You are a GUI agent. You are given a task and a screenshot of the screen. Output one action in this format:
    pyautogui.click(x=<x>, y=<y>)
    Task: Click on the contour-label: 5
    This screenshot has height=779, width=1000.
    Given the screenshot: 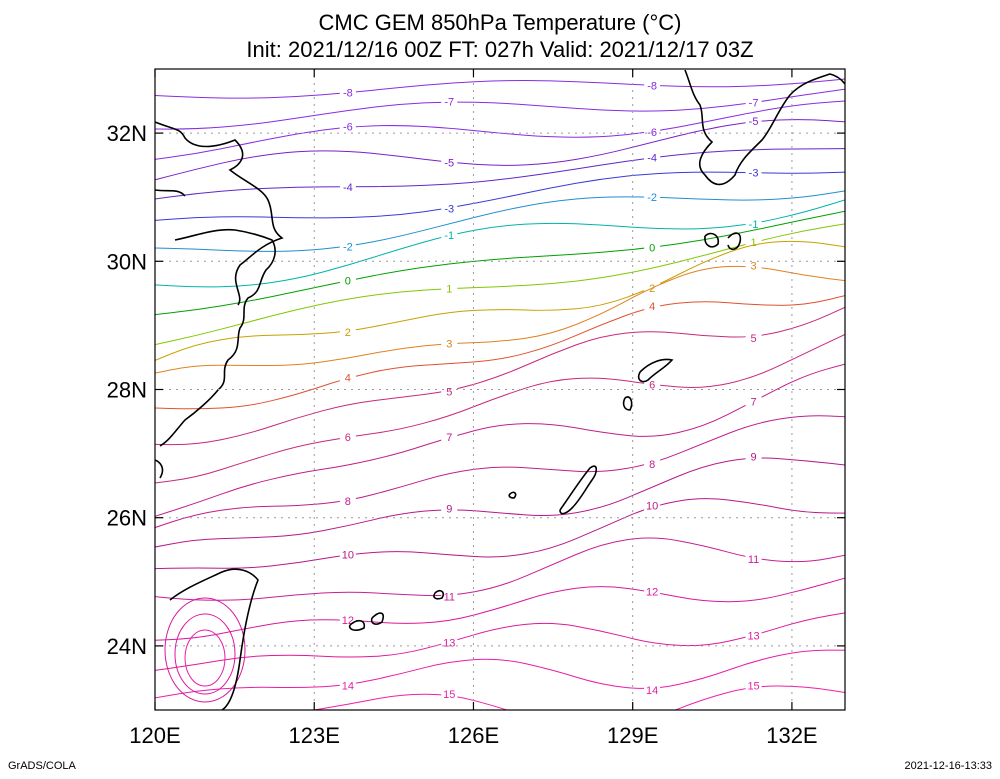 What is the action you would take?
    pyautogui.click(x=754, y=339)
    